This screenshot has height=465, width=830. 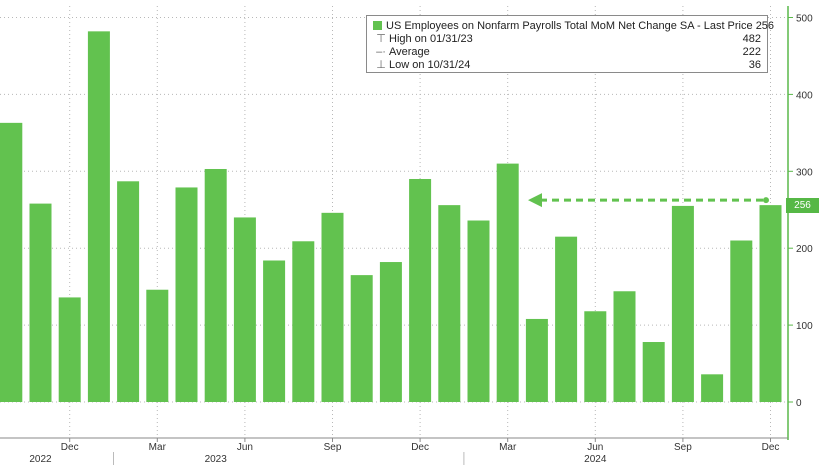 I want to click on legend-swatch, so click(x=377, y=25).